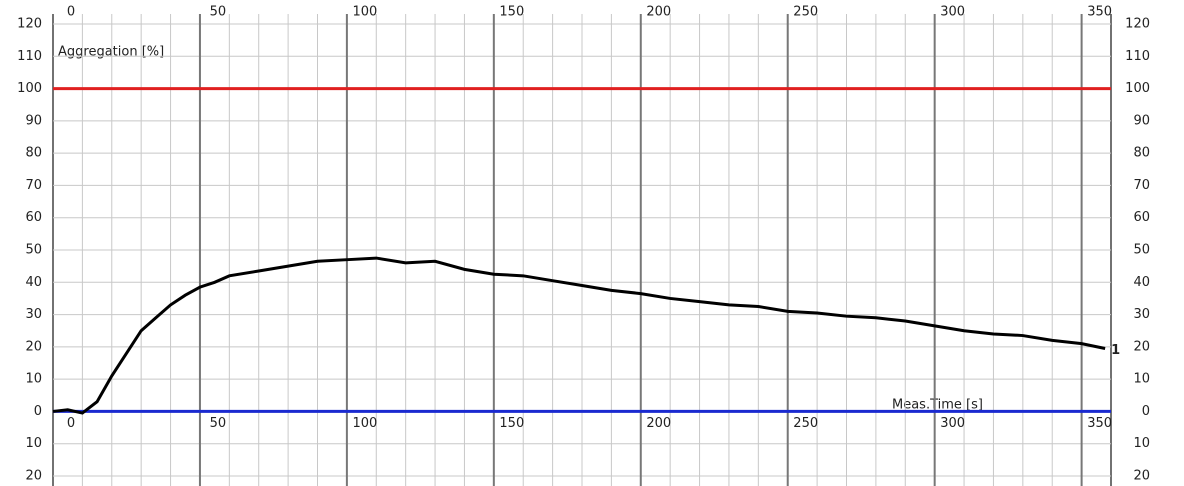 The image size is (1184, 486). Describe the element at coordinates (1141, 153) in the screenshot. I see `y-tick-label-right: 80` at that location.